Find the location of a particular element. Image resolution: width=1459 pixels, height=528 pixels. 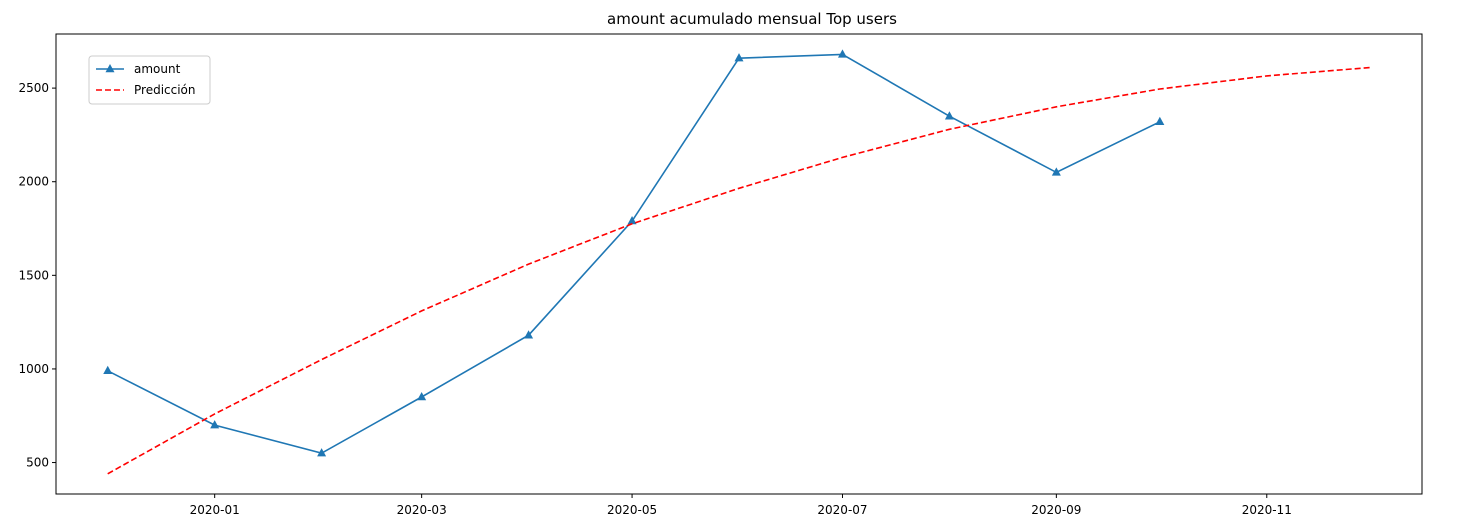

legend-marker-amount is located at coordinates (110, 68).